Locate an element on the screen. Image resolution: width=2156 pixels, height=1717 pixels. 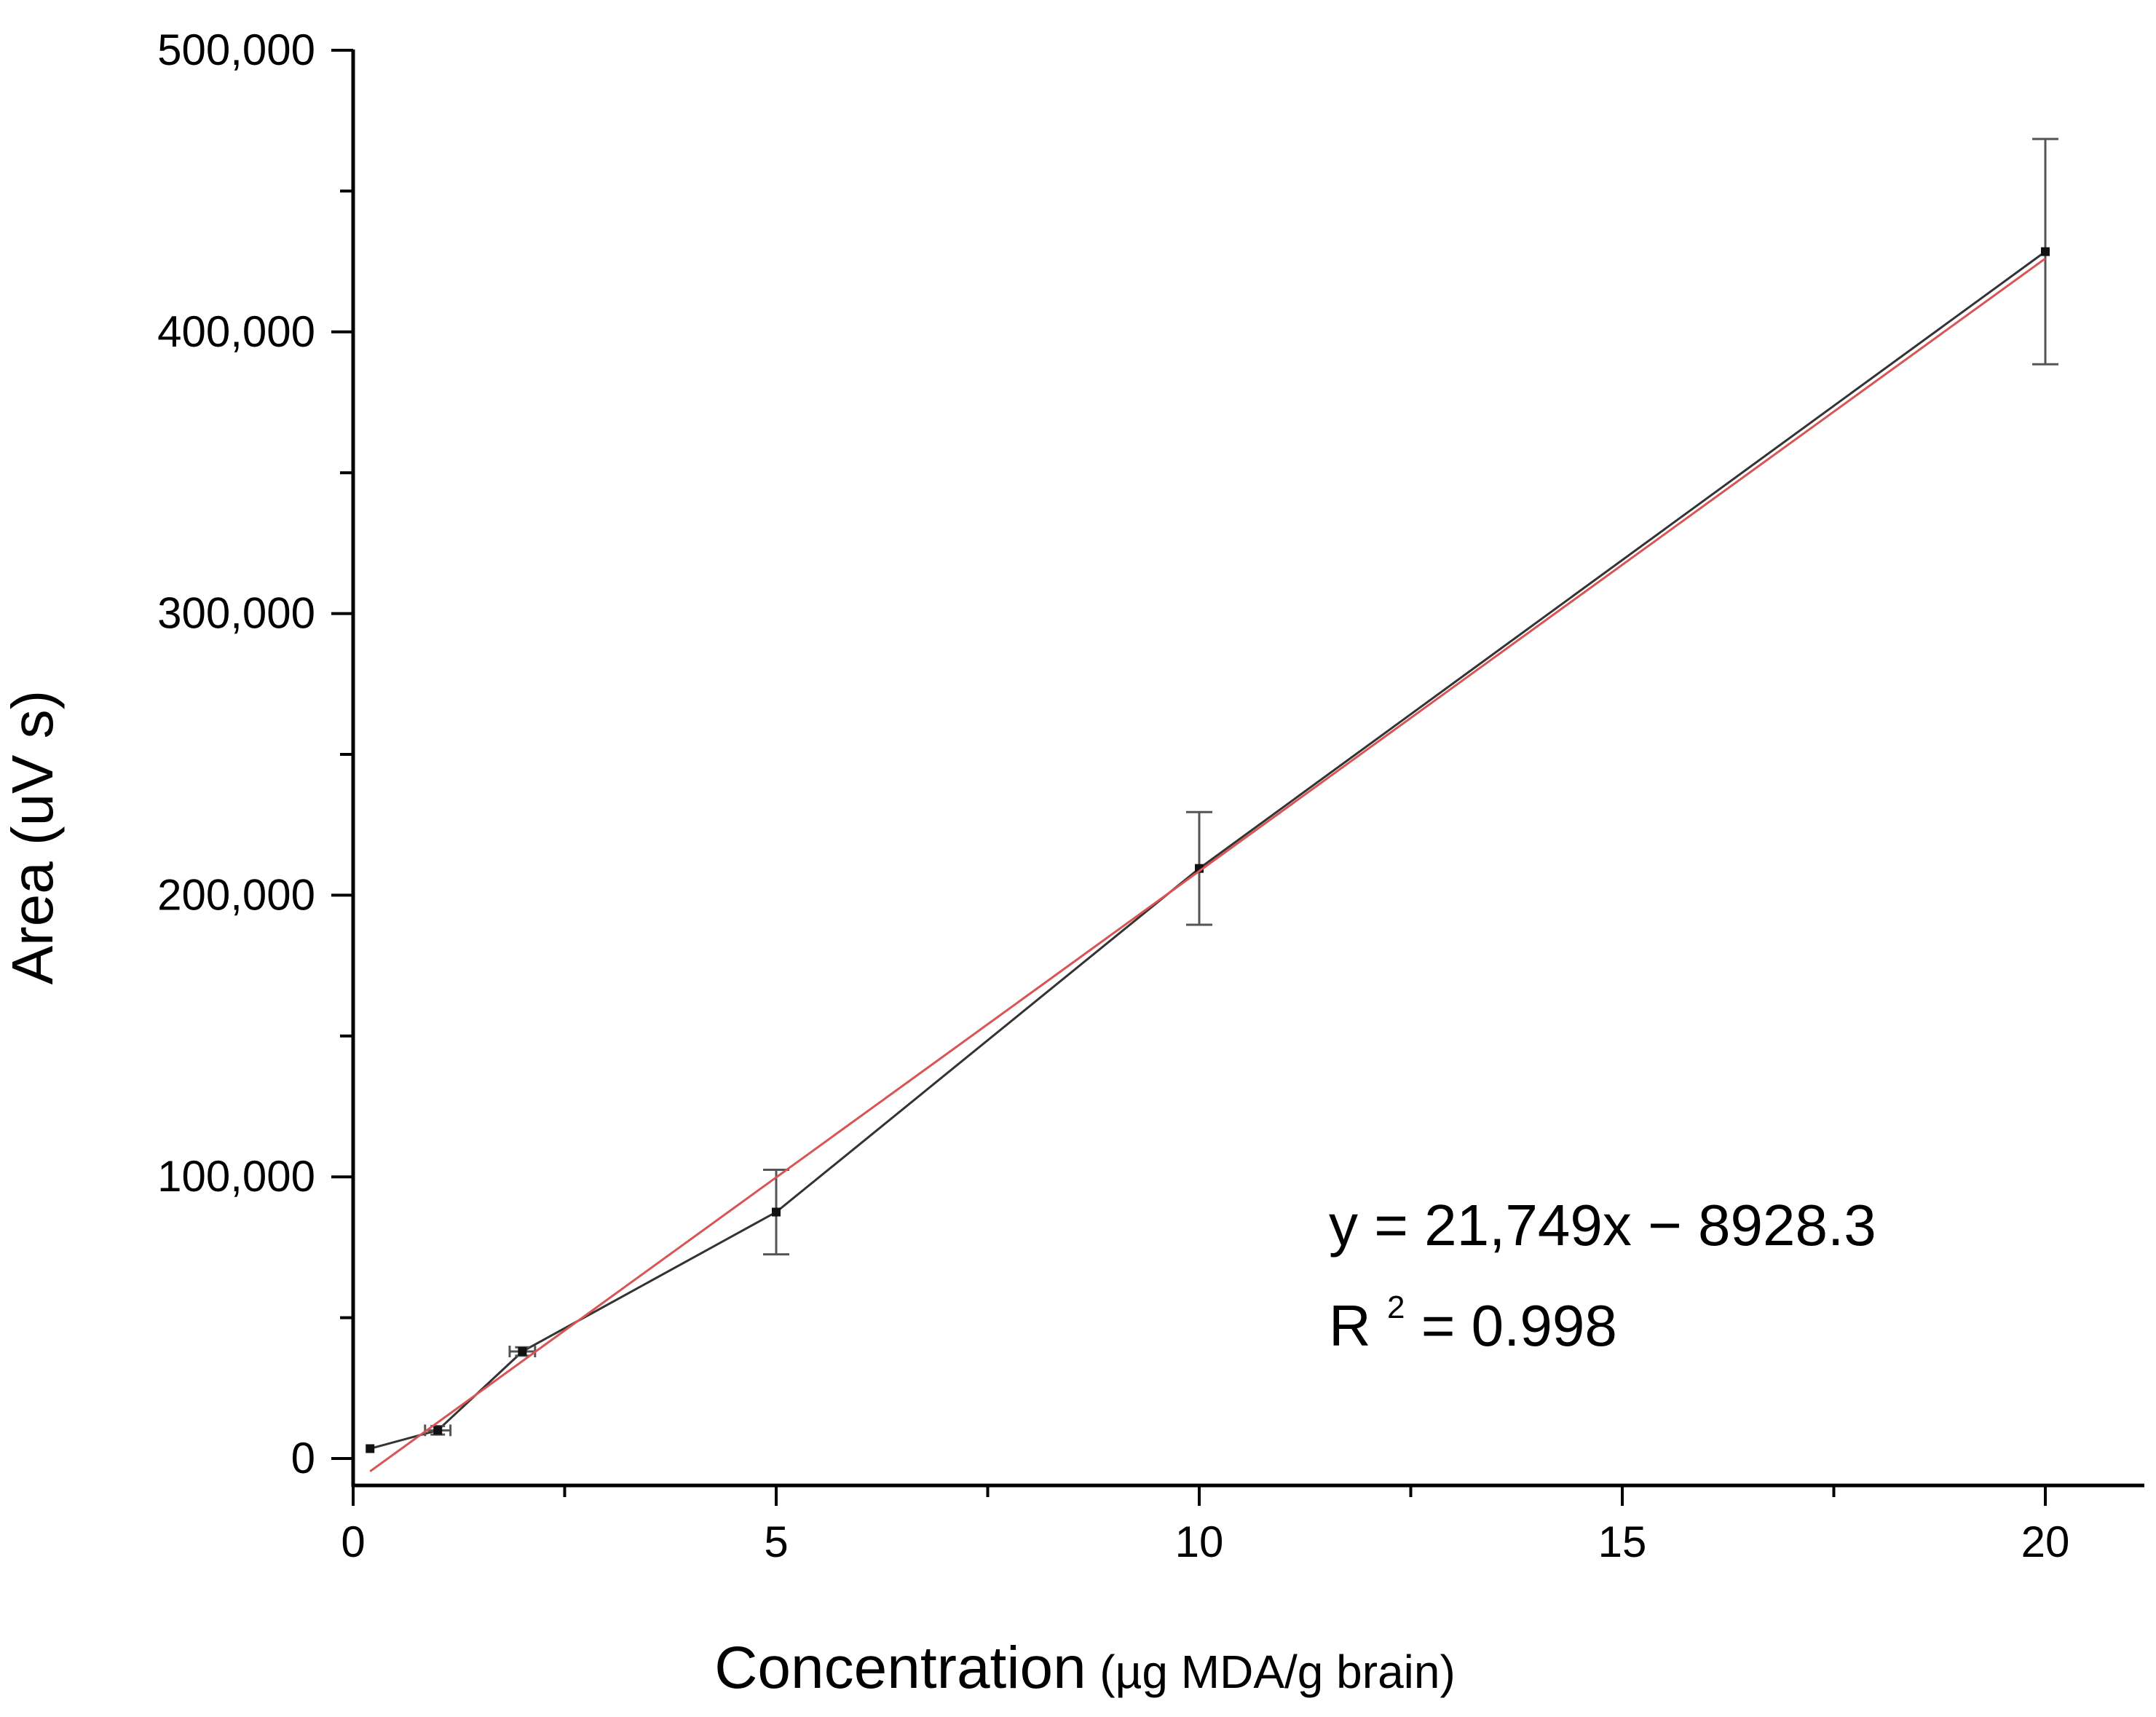
fit-equation: y = 21,749x − 8928.3 is located at coordinates (1602, 1225).